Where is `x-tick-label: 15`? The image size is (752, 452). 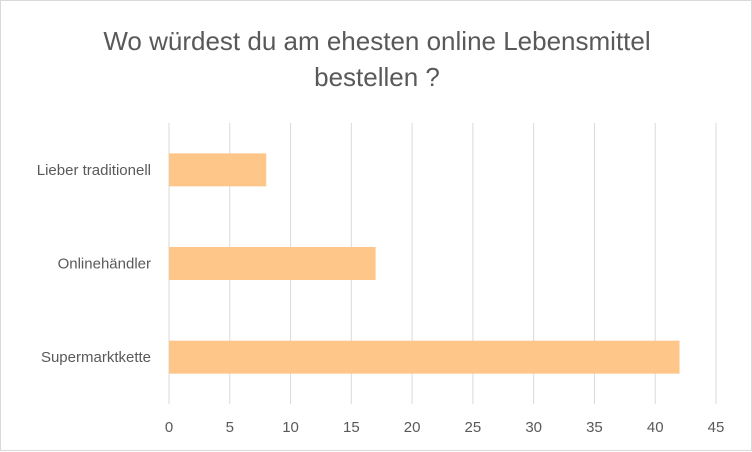
x-tick-label: 15 is located at coordinates (351, 427).